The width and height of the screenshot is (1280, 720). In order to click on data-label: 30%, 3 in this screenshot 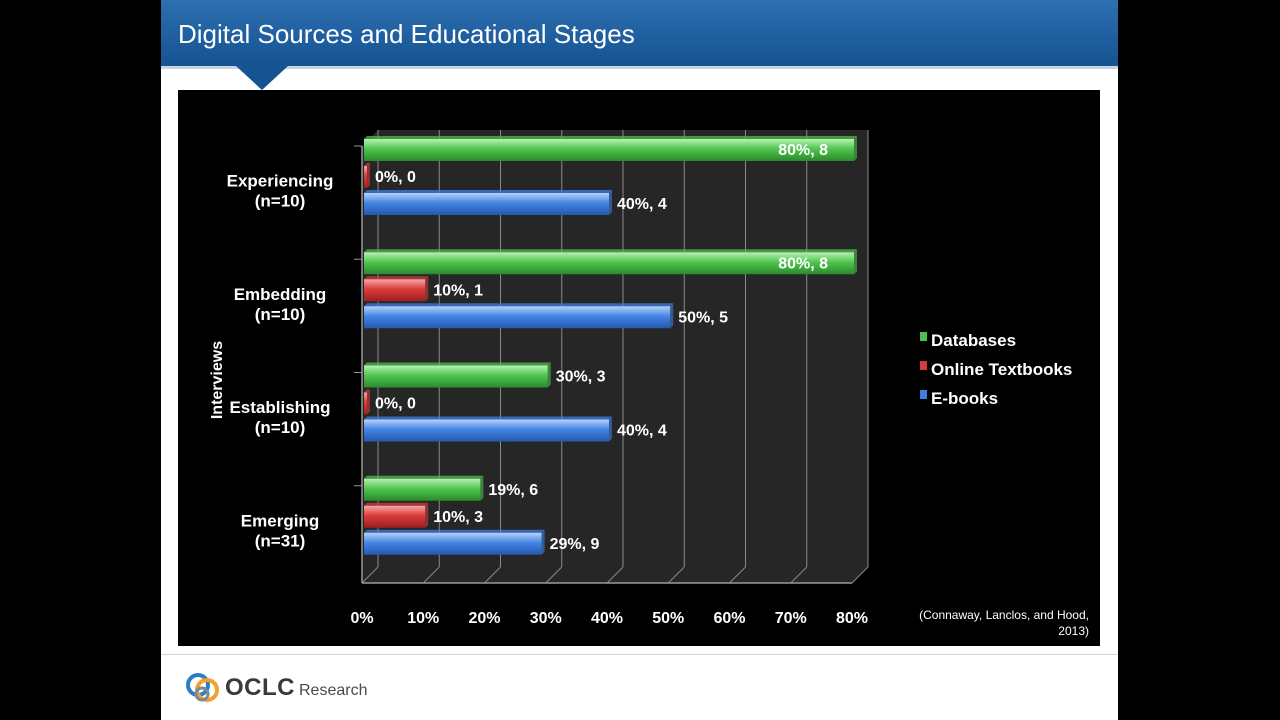, I will do `click(581, 377)`.